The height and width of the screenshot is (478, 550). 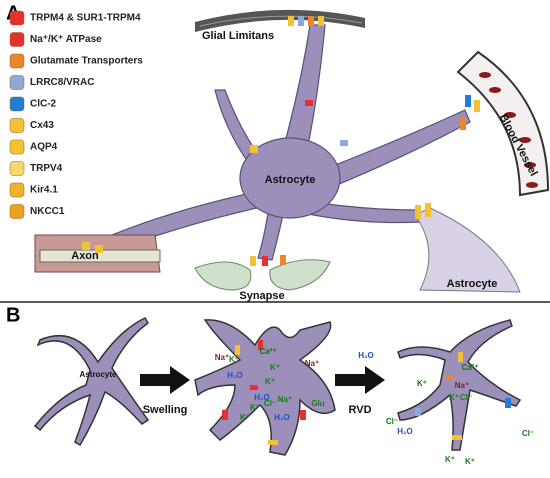 What do you see at coordinates (46, 168) in the screenshot?
I see `legend-label: TRPV4` at bounding box center [46, 168].